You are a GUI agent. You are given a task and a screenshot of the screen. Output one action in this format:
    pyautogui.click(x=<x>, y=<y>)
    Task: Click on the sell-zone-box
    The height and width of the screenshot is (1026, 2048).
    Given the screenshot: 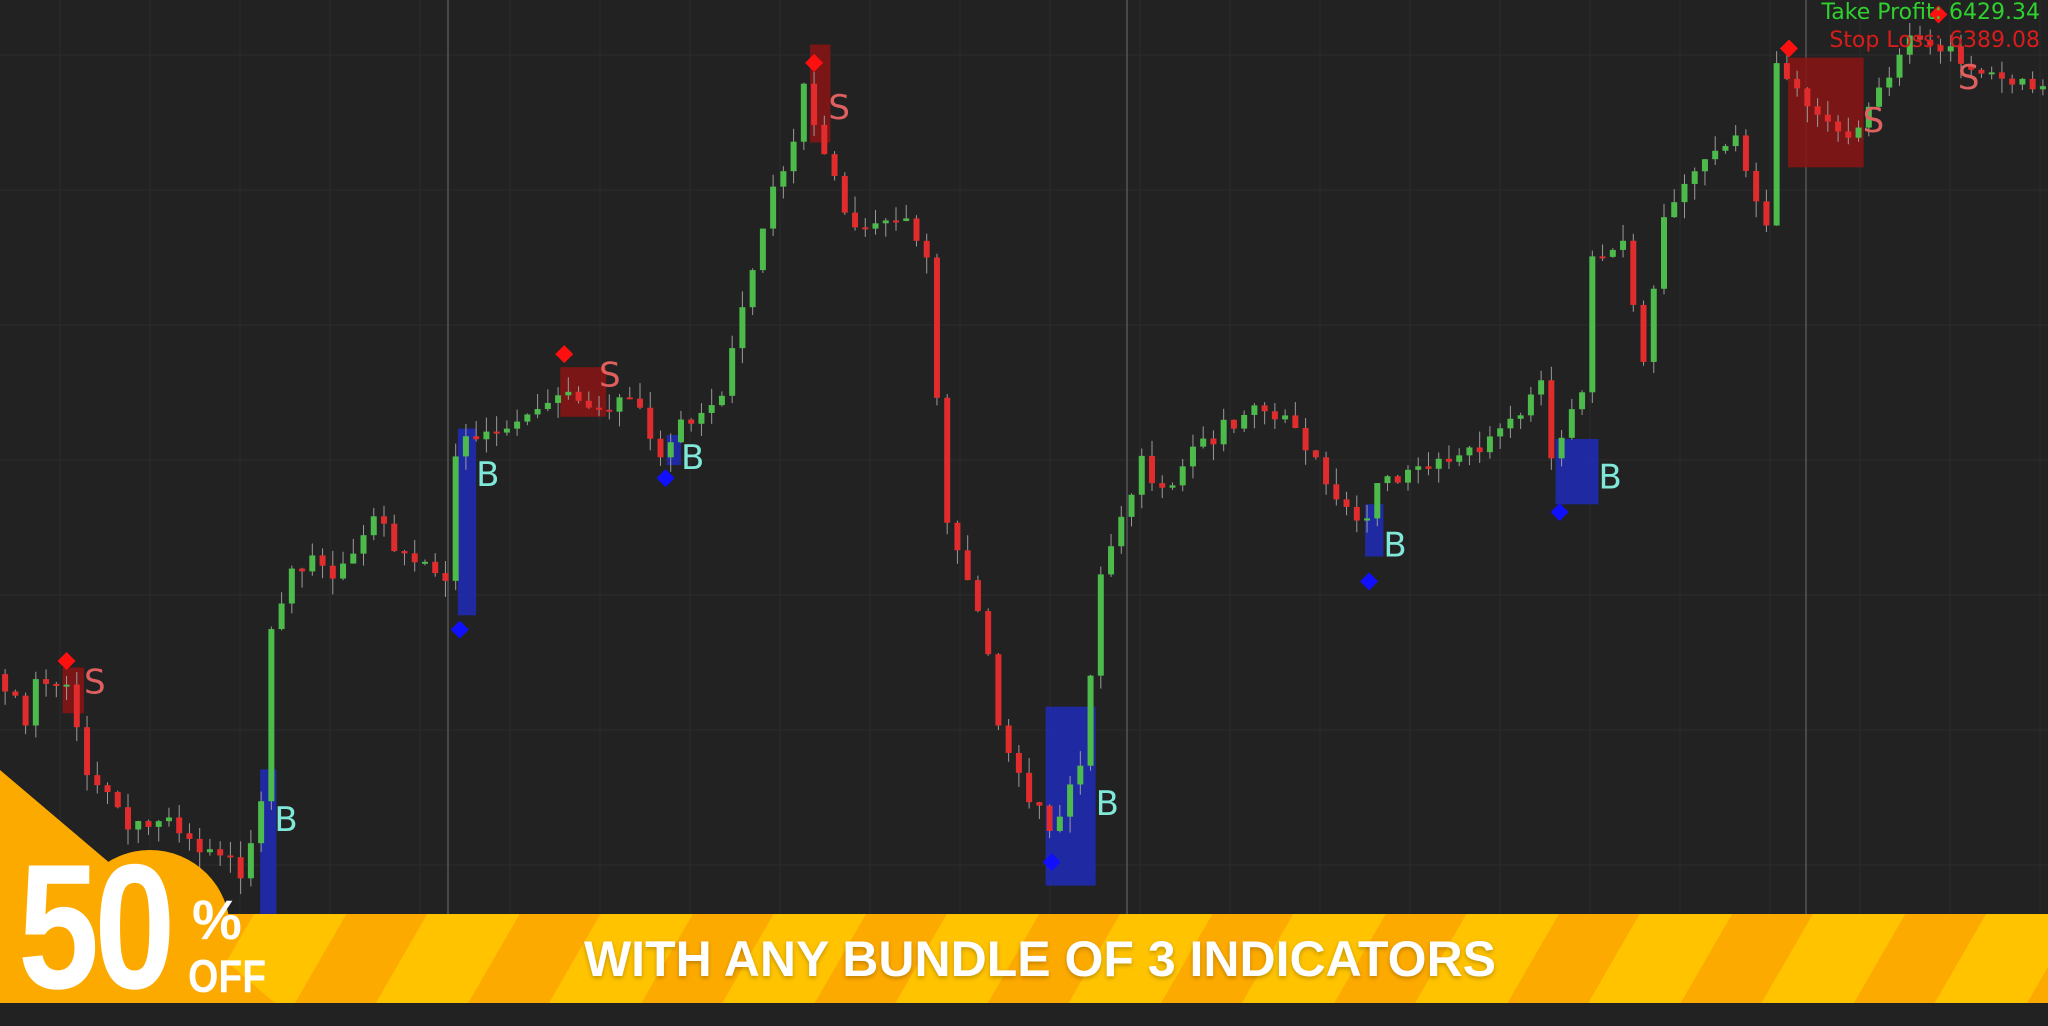 What is the action you would take?
    pyautogui.click(x=73, y=690)
    